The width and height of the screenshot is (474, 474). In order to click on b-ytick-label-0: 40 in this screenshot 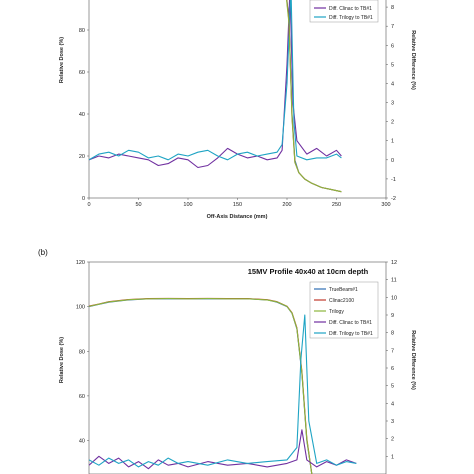, I will do `click(82, 442)`.